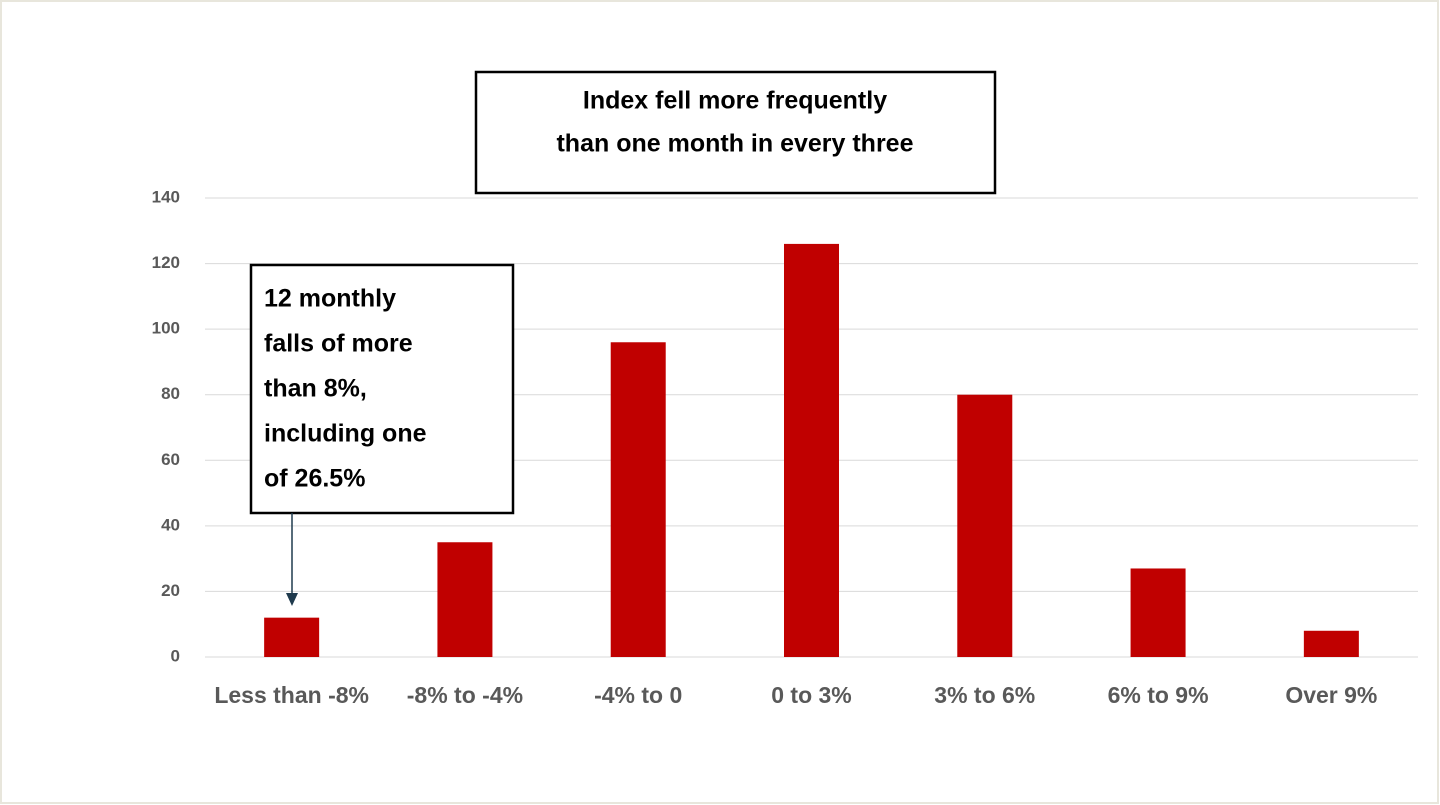 The height and width of the screenshot is (805, 1440). I want to click on x-tick-label: 6% to 9%, so click(1158, 695).